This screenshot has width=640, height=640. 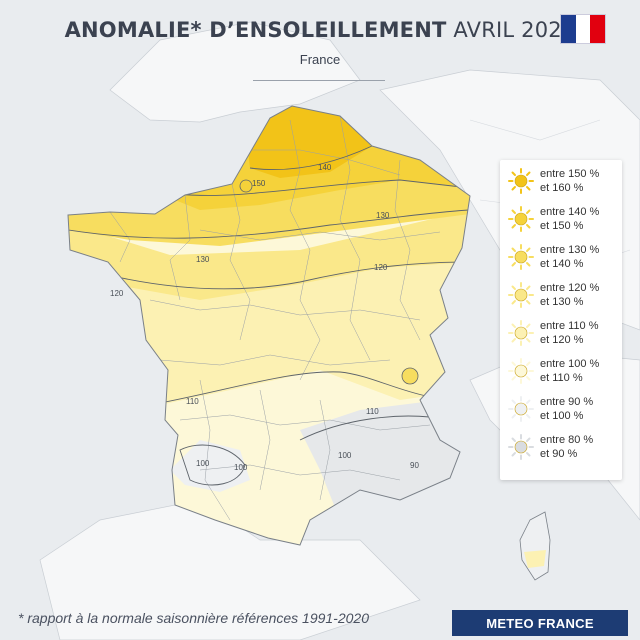 I want to click on corsica, so click(x=535, y=546).